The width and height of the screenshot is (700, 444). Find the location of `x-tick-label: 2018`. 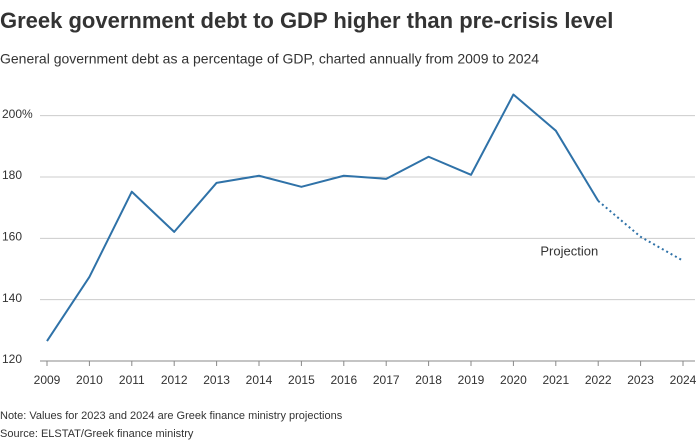

x-tick-label: 2018 is located at coordinates (428, 380).